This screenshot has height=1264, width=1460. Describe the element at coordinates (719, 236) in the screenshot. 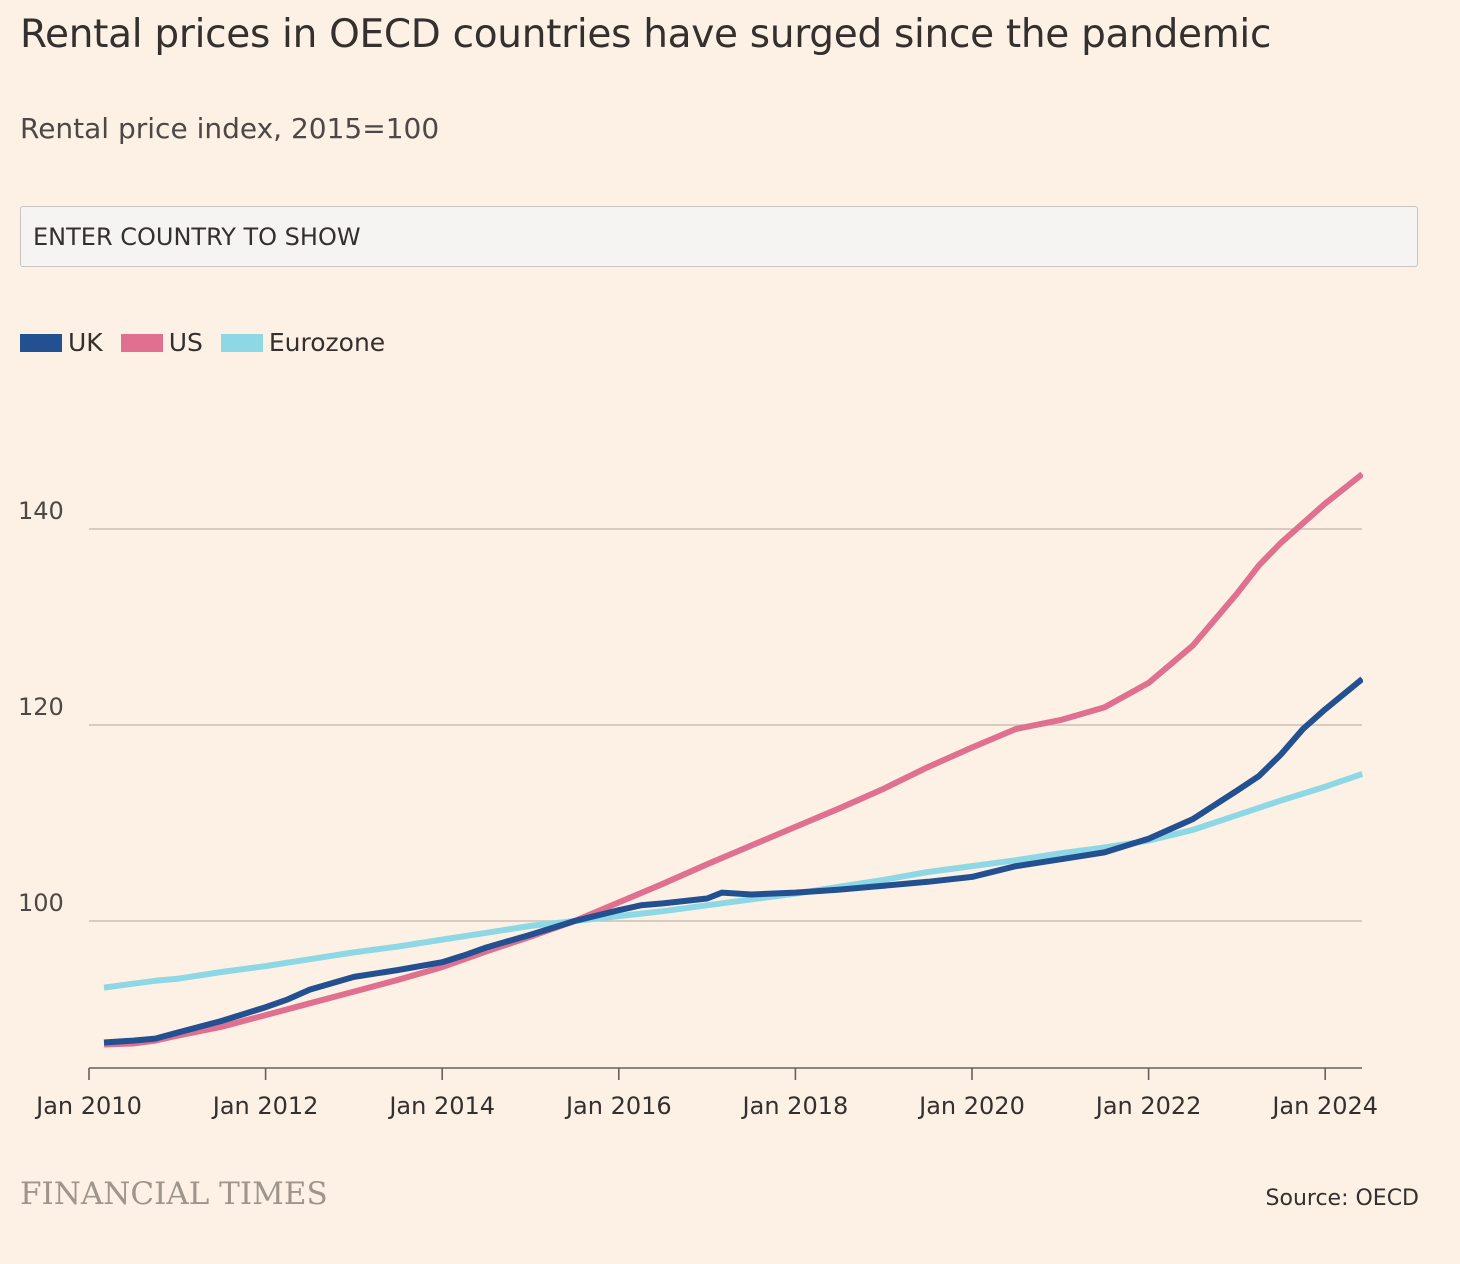

I see `country-search-input` at that location.